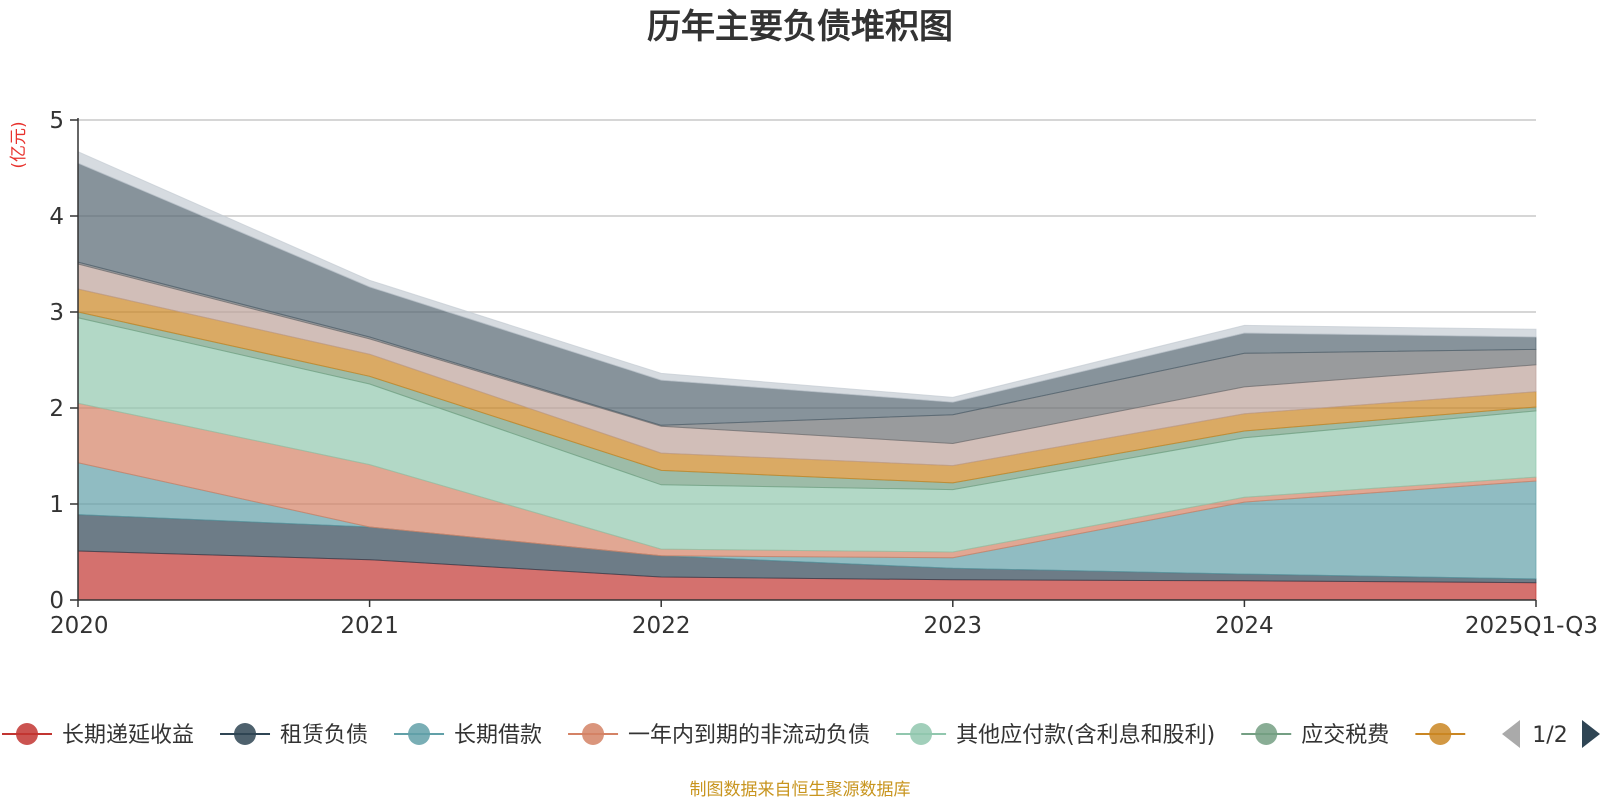 This screenshot has height=800, width=1600. I want to click on legend-label: 长期借款, so click(498, 735).